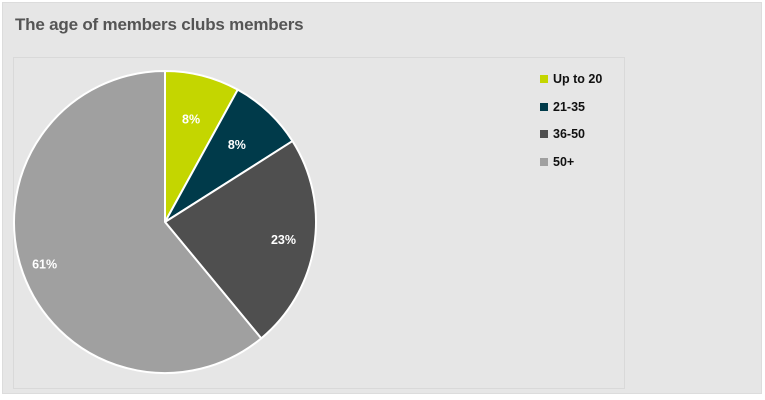  I want to click on legend-label: 21-35, so click(569, 106).